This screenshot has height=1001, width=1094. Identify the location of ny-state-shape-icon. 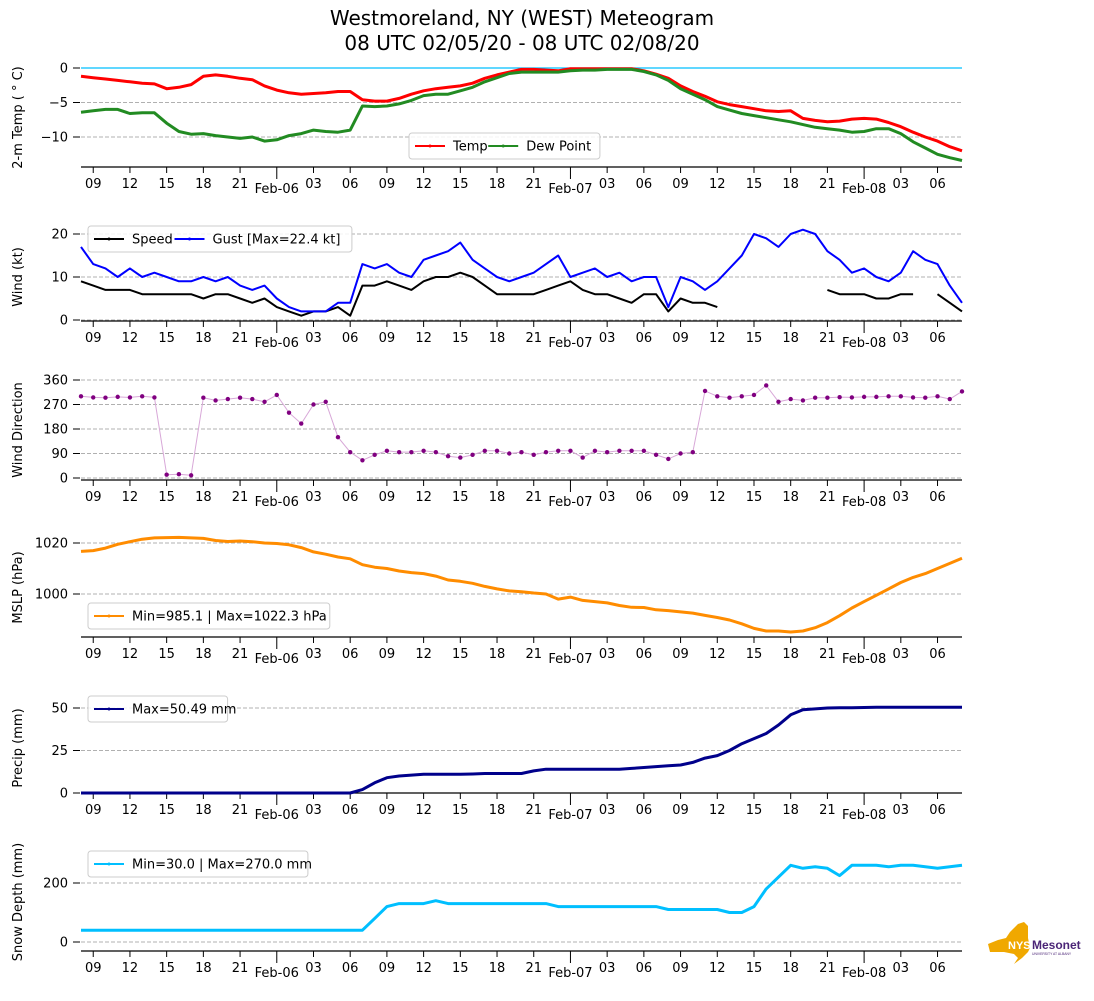
(1009, 943).